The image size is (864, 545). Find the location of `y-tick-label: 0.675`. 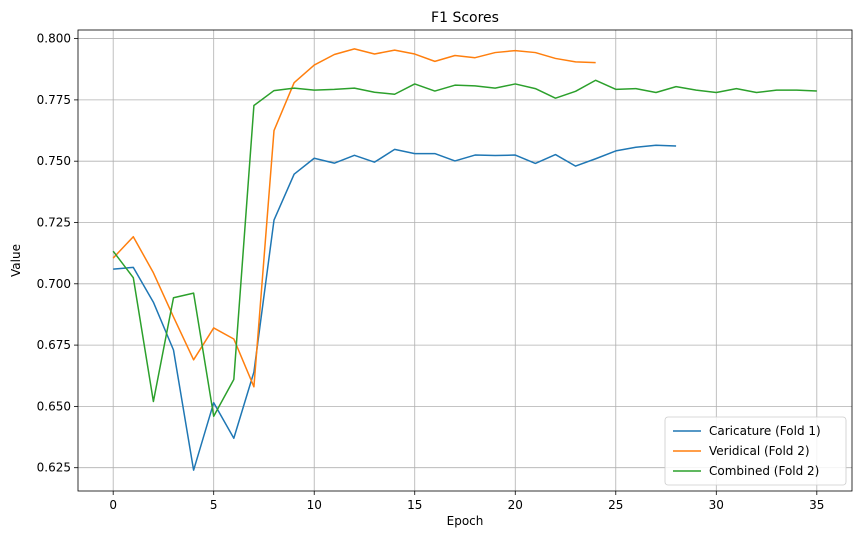

y-tick-label: 0.675 is located at coordinates (54, 345).